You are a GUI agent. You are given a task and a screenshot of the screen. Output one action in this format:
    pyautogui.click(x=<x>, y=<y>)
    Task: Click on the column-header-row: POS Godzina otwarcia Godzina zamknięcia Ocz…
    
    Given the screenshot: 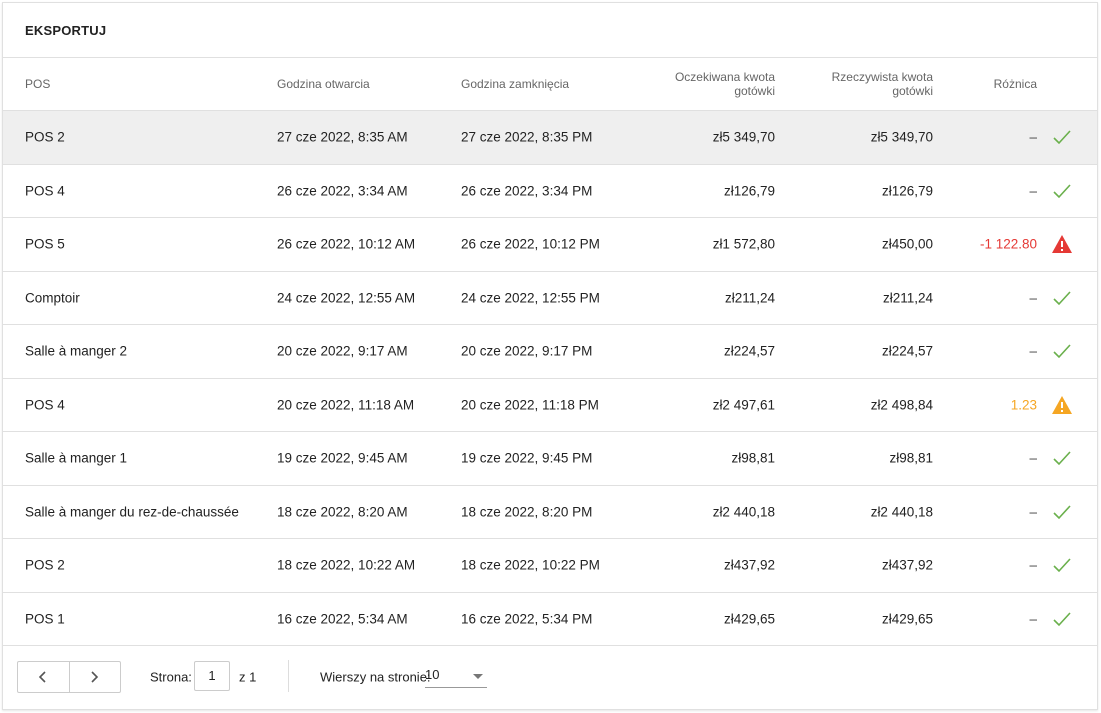 What is the action you would take?
    pyautogui.click(x=550, y=84)
    